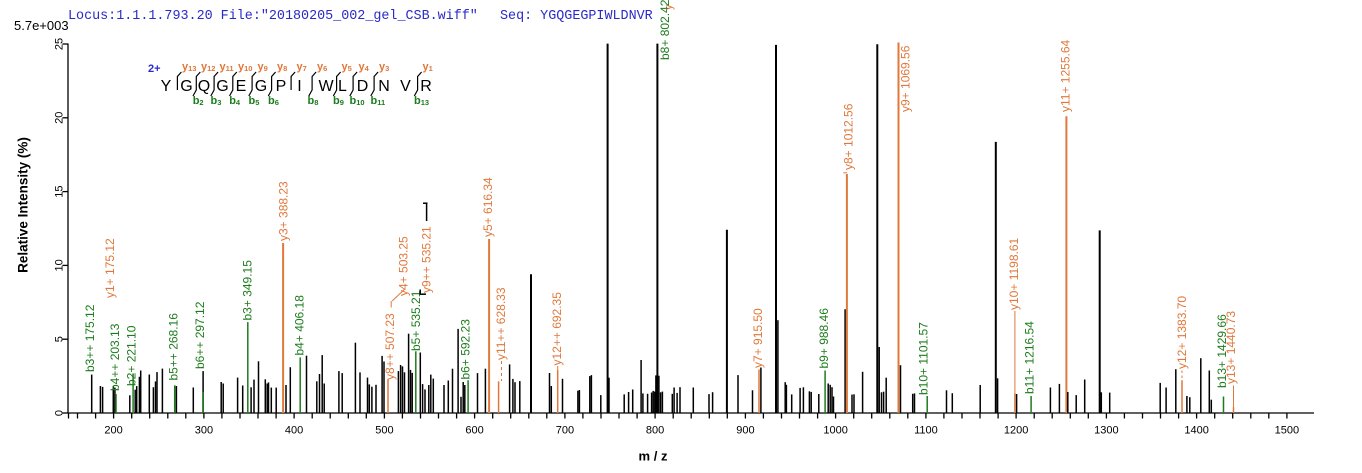 The width and height of the screenshot is (1362, 473). What do you see at coordinates (364, 67) in the screenshot?
I see `svg-text: y4` at bounding box center [364, 67].